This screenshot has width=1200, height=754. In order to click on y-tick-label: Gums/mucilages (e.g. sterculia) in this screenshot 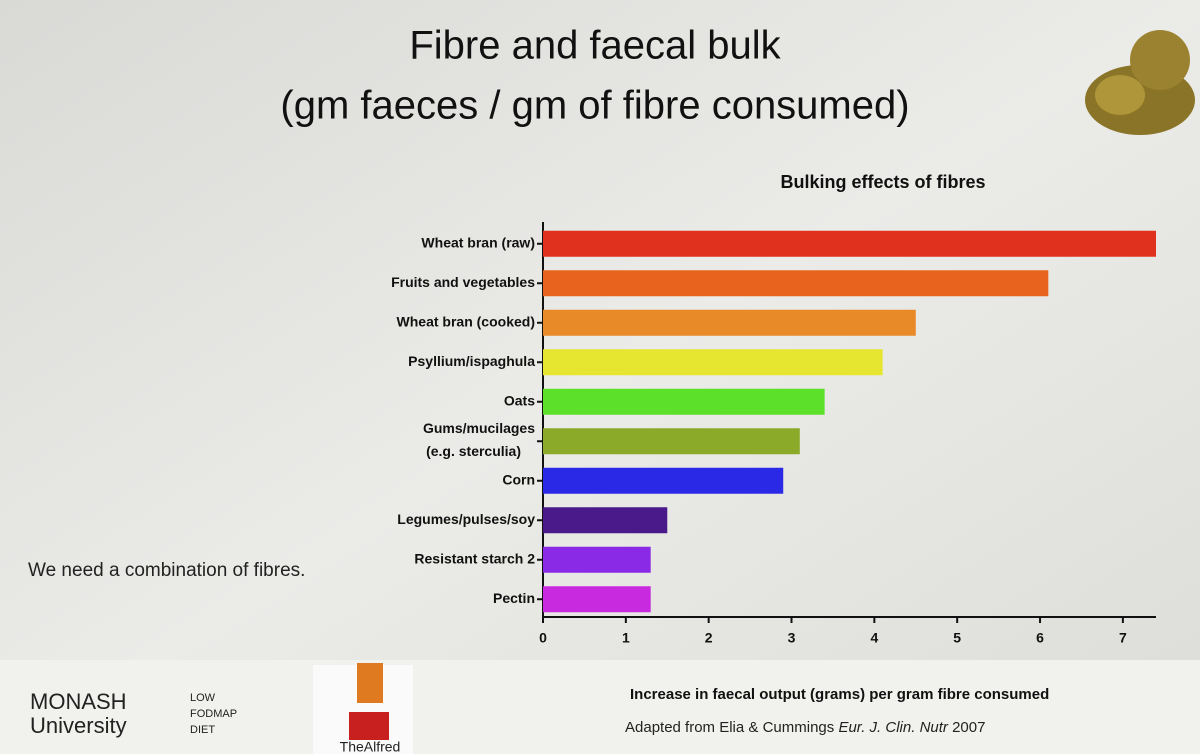, I will do `click(479, 438)`.